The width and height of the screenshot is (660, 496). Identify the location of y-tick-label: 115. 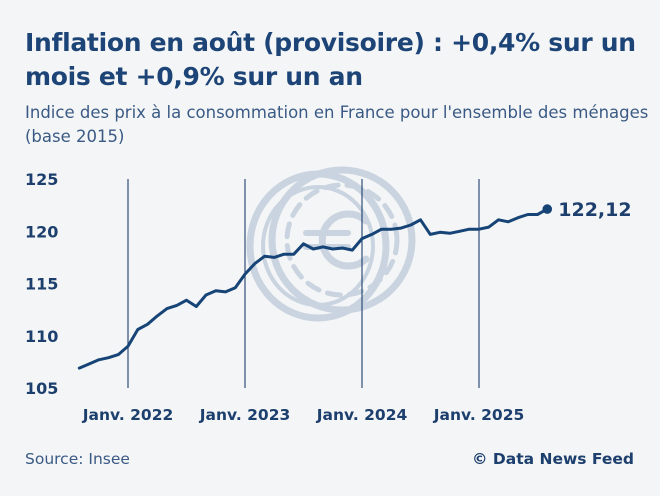
(41, 284).